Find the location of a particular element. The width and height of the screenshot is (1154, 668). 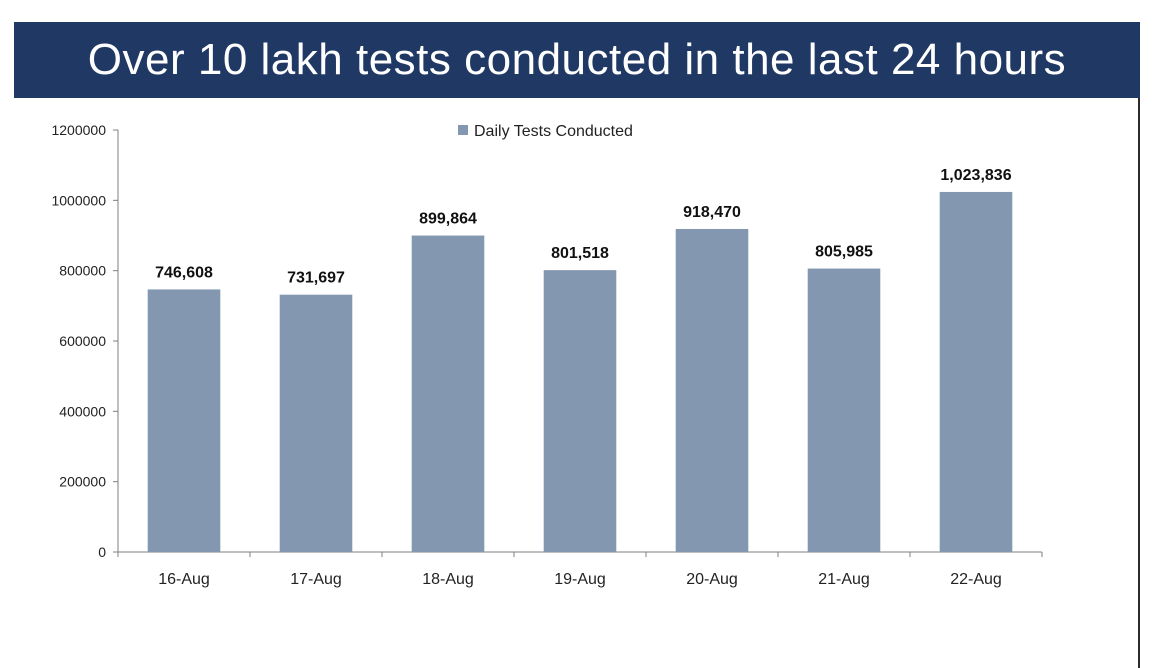

data-label: 918,470 is located at coordinates (712, 212).